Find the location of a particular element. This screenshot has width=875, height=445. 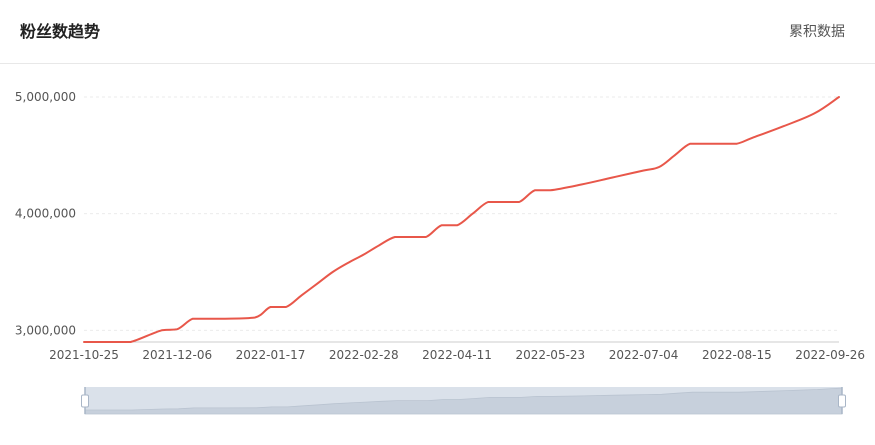

y-tick-label: 3,000,000 is located at coordinates (45, 330).